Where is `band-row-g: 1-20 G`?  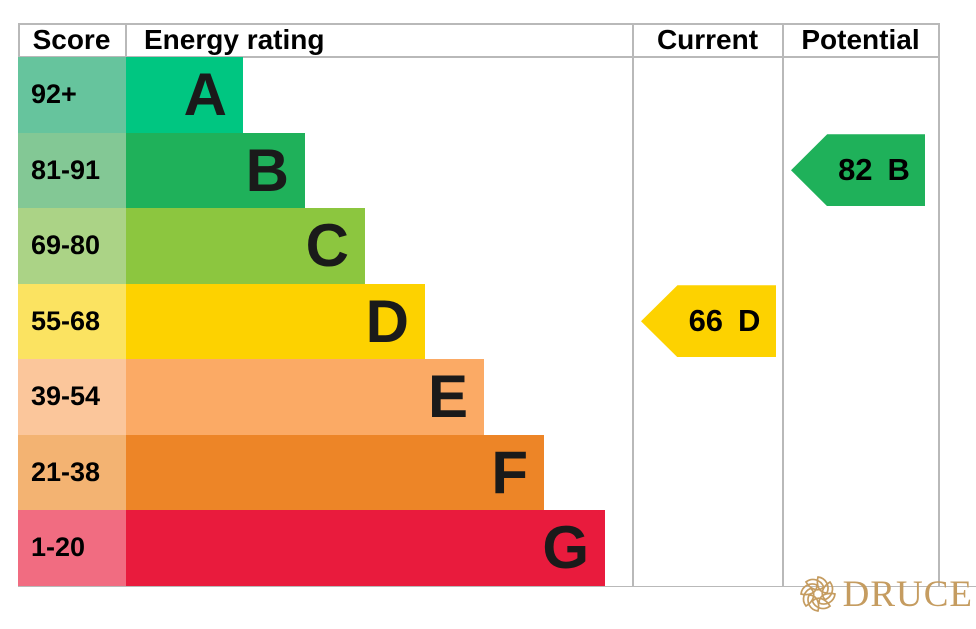
band-row-g: 1-20 G is located at coordinates (479, 548).